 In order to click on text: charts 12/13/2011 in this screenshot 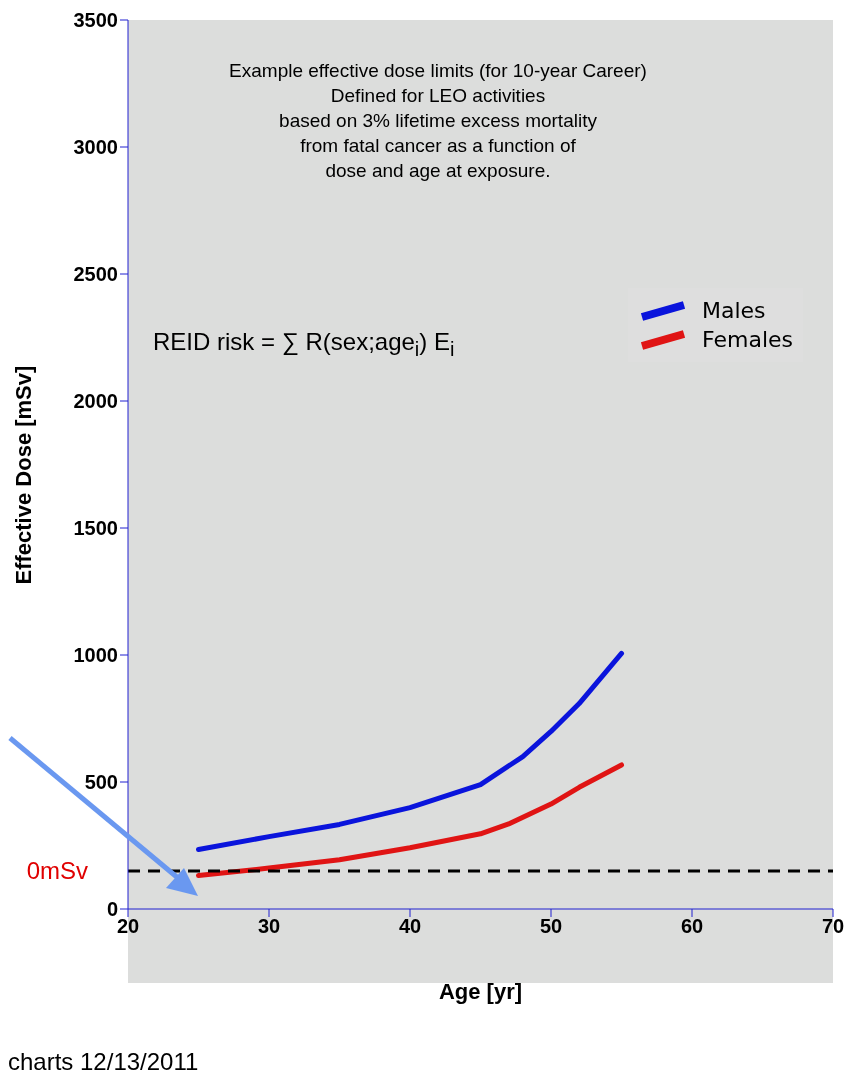, I will do `click(103, 1062)`.